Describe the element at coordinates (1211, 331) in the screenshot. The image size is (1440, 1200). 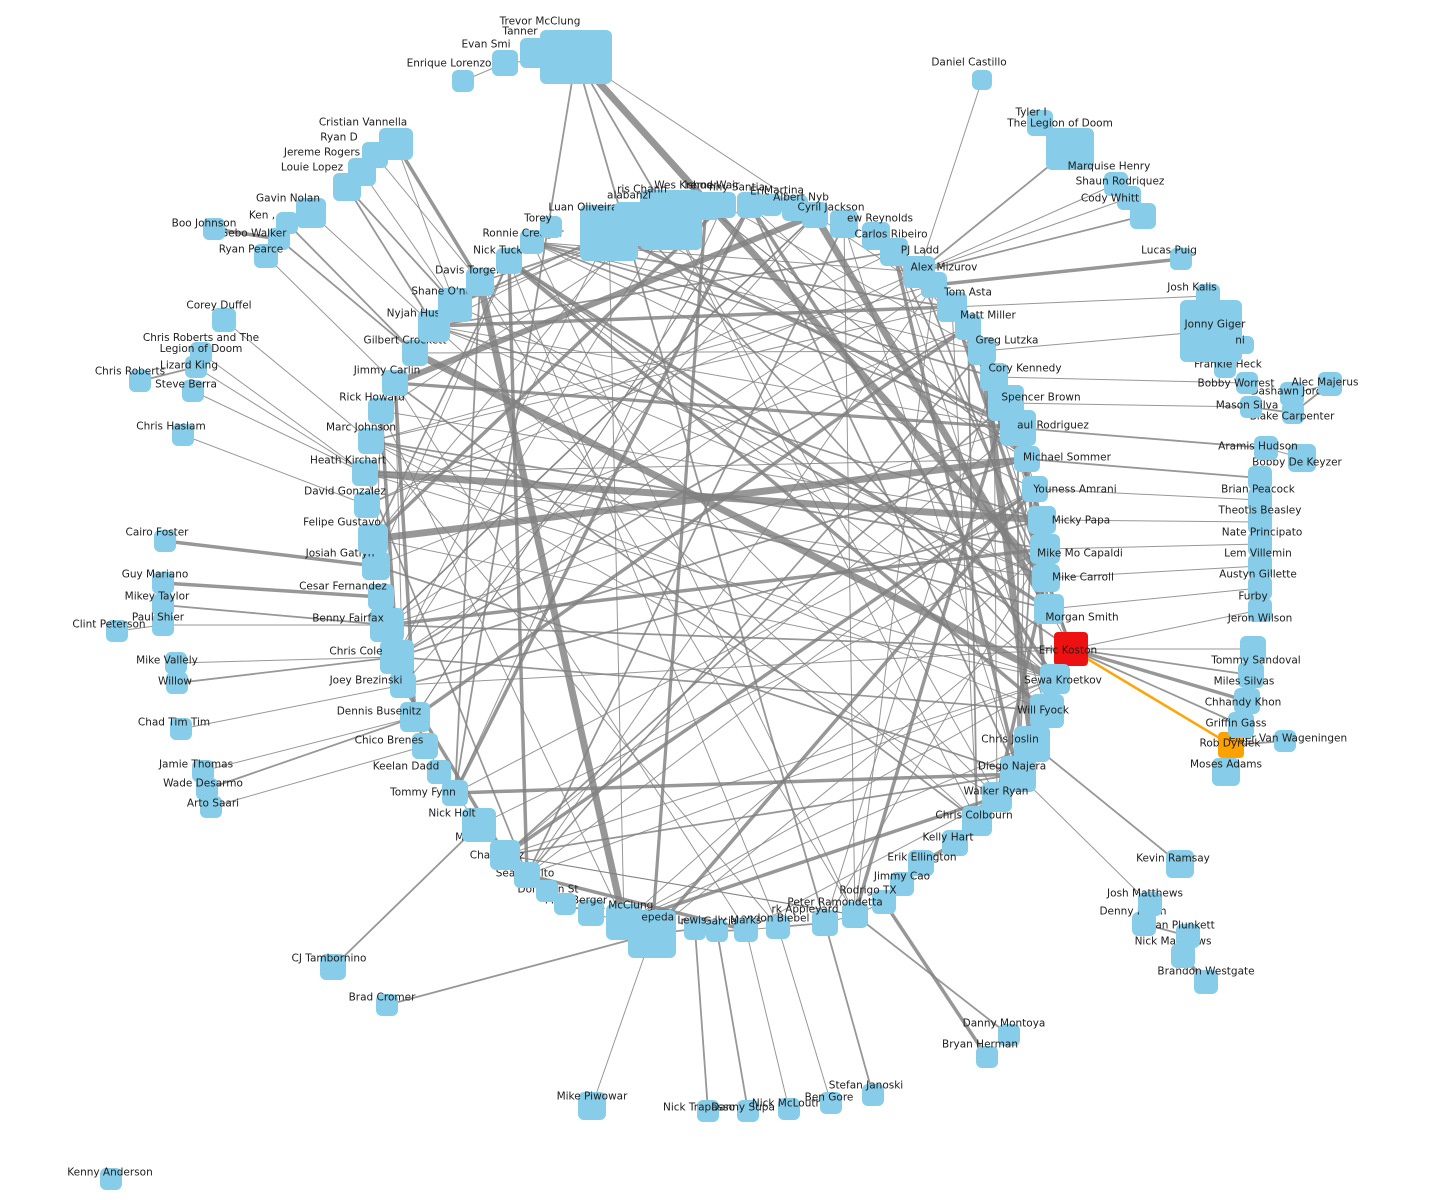
I see `graph-node-jonny-giger` at that location.